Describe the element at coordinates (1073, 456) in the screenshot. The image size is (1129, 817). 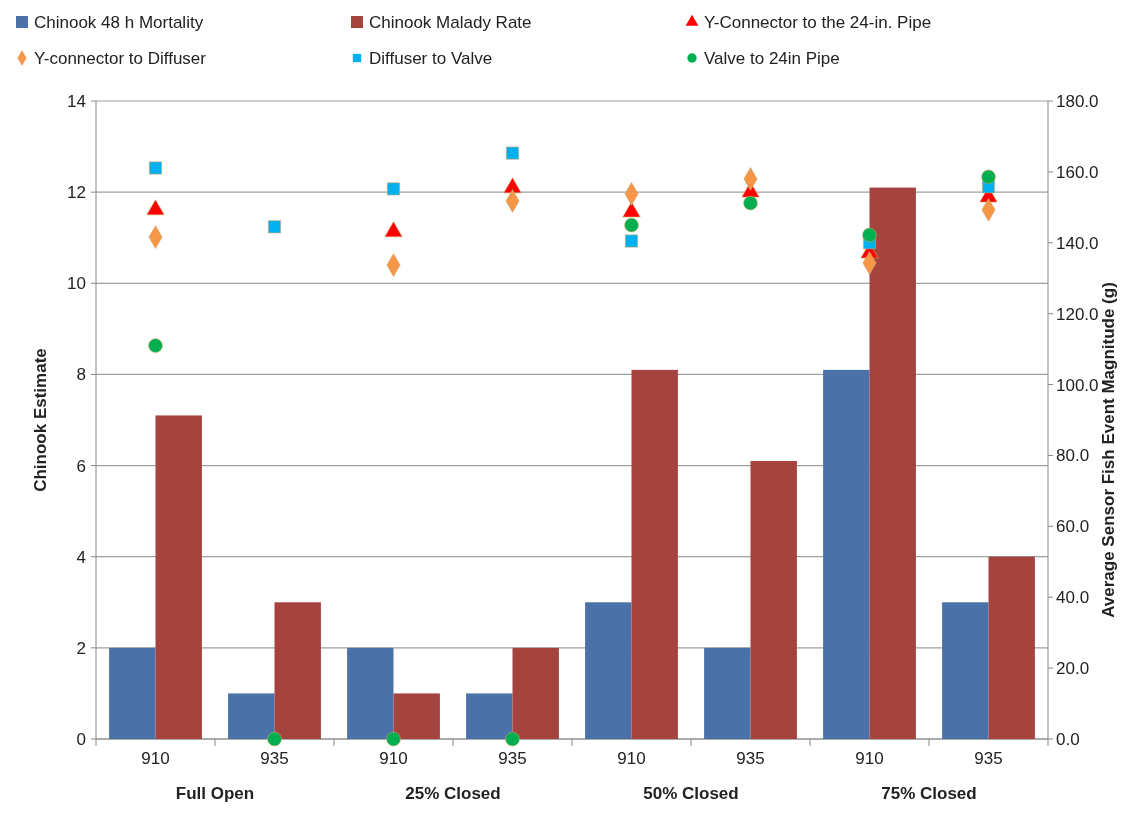
I see `y2-tick-label: 80.0` at that location.